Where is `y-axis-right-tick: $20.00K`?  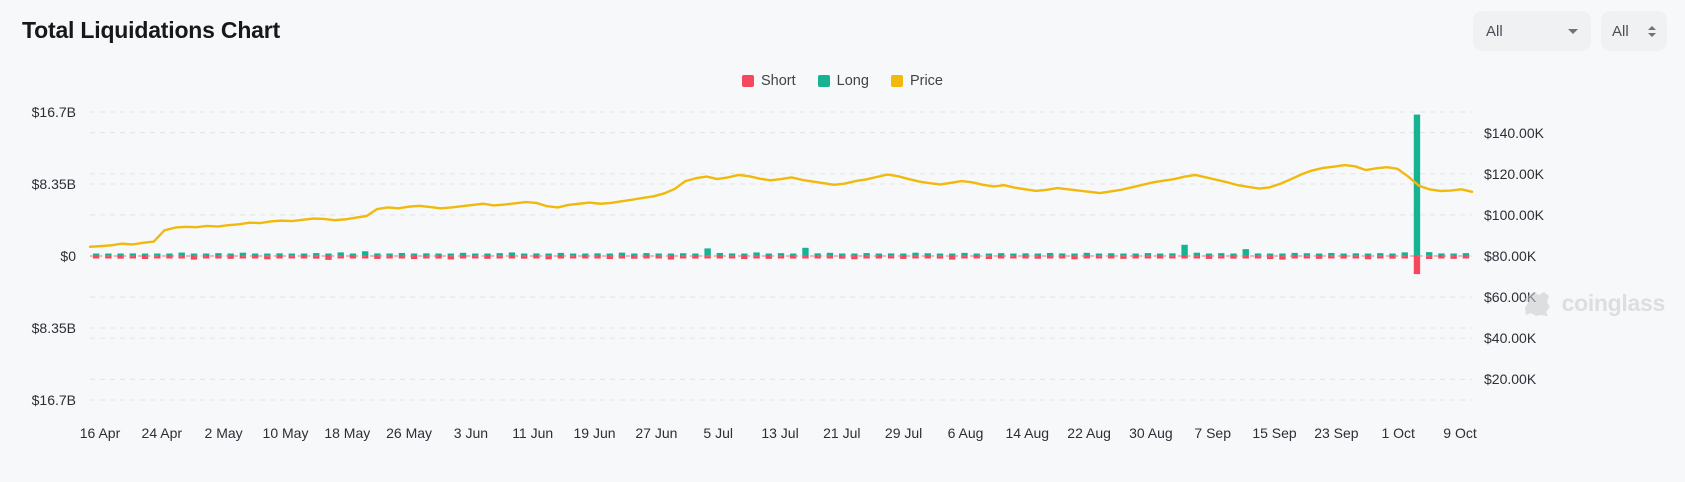
y-axis-right-tick: $20.00K is located at coordinates (1510, 379).